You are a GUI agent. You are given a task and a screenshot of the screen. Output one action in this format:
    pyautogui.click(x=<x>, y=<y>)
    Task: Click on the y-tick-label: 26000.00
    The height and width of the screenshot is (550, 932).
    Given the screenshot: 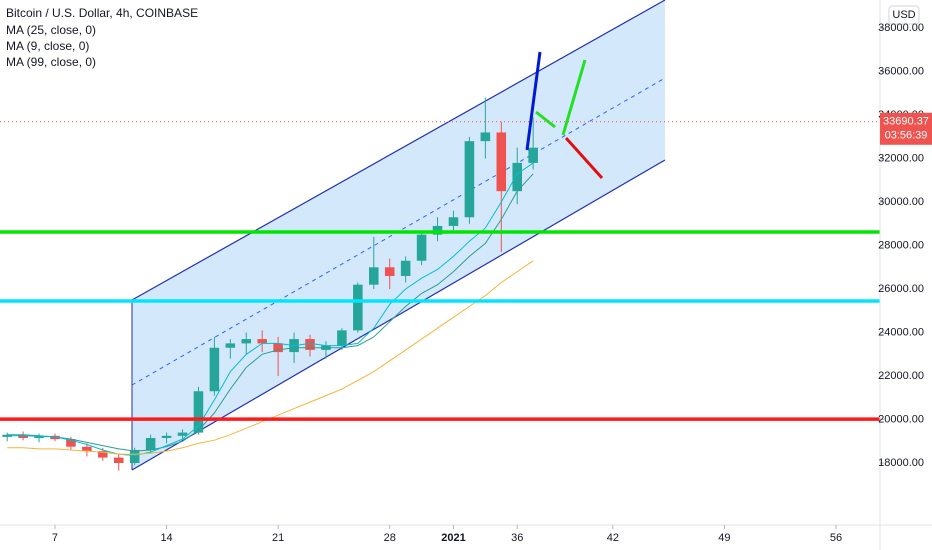 What is the action you would take?
    pyautogui.click(x=901, y=289)
    